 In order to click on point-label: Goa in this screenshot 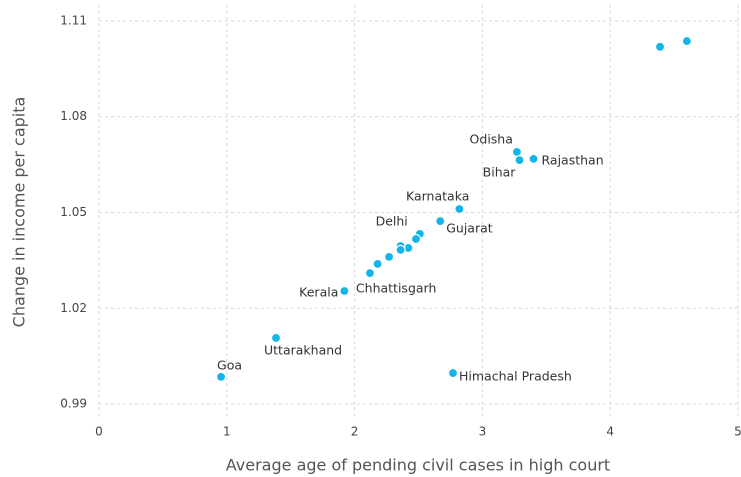, I will do `click(229, 364)`.